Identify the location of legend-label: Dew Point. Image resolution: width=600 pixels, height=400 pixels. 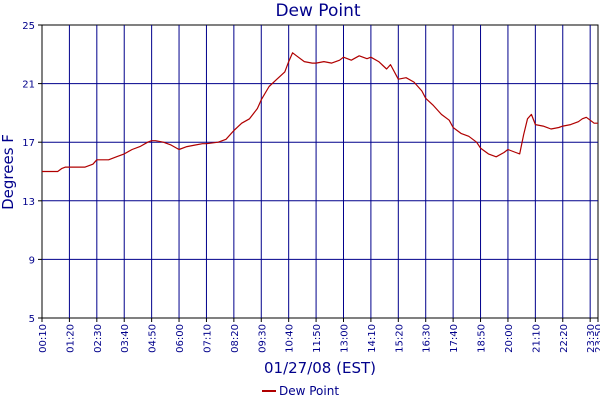
(309, 391).